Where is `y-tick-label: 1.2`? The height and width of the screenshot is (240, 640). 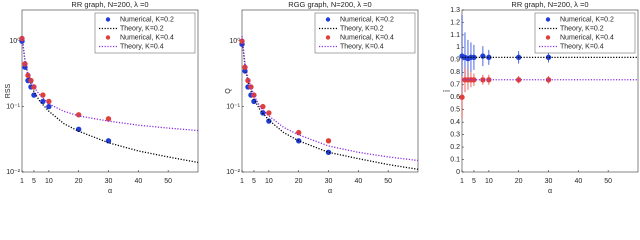 y-tick-label: 1.2 is located at coordinates (455, 22).